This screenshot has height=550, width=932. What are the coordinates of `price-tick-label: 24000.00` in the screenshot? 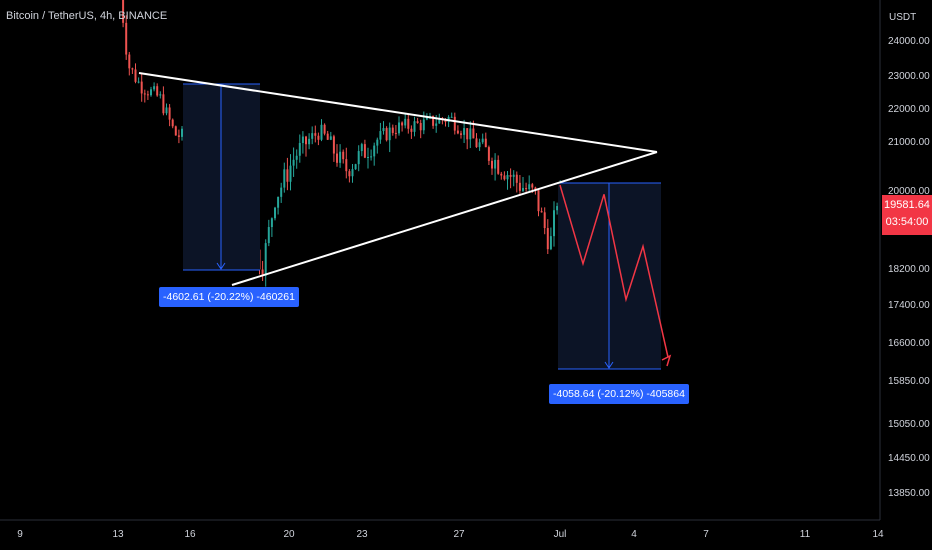 It's located at (909, 41).